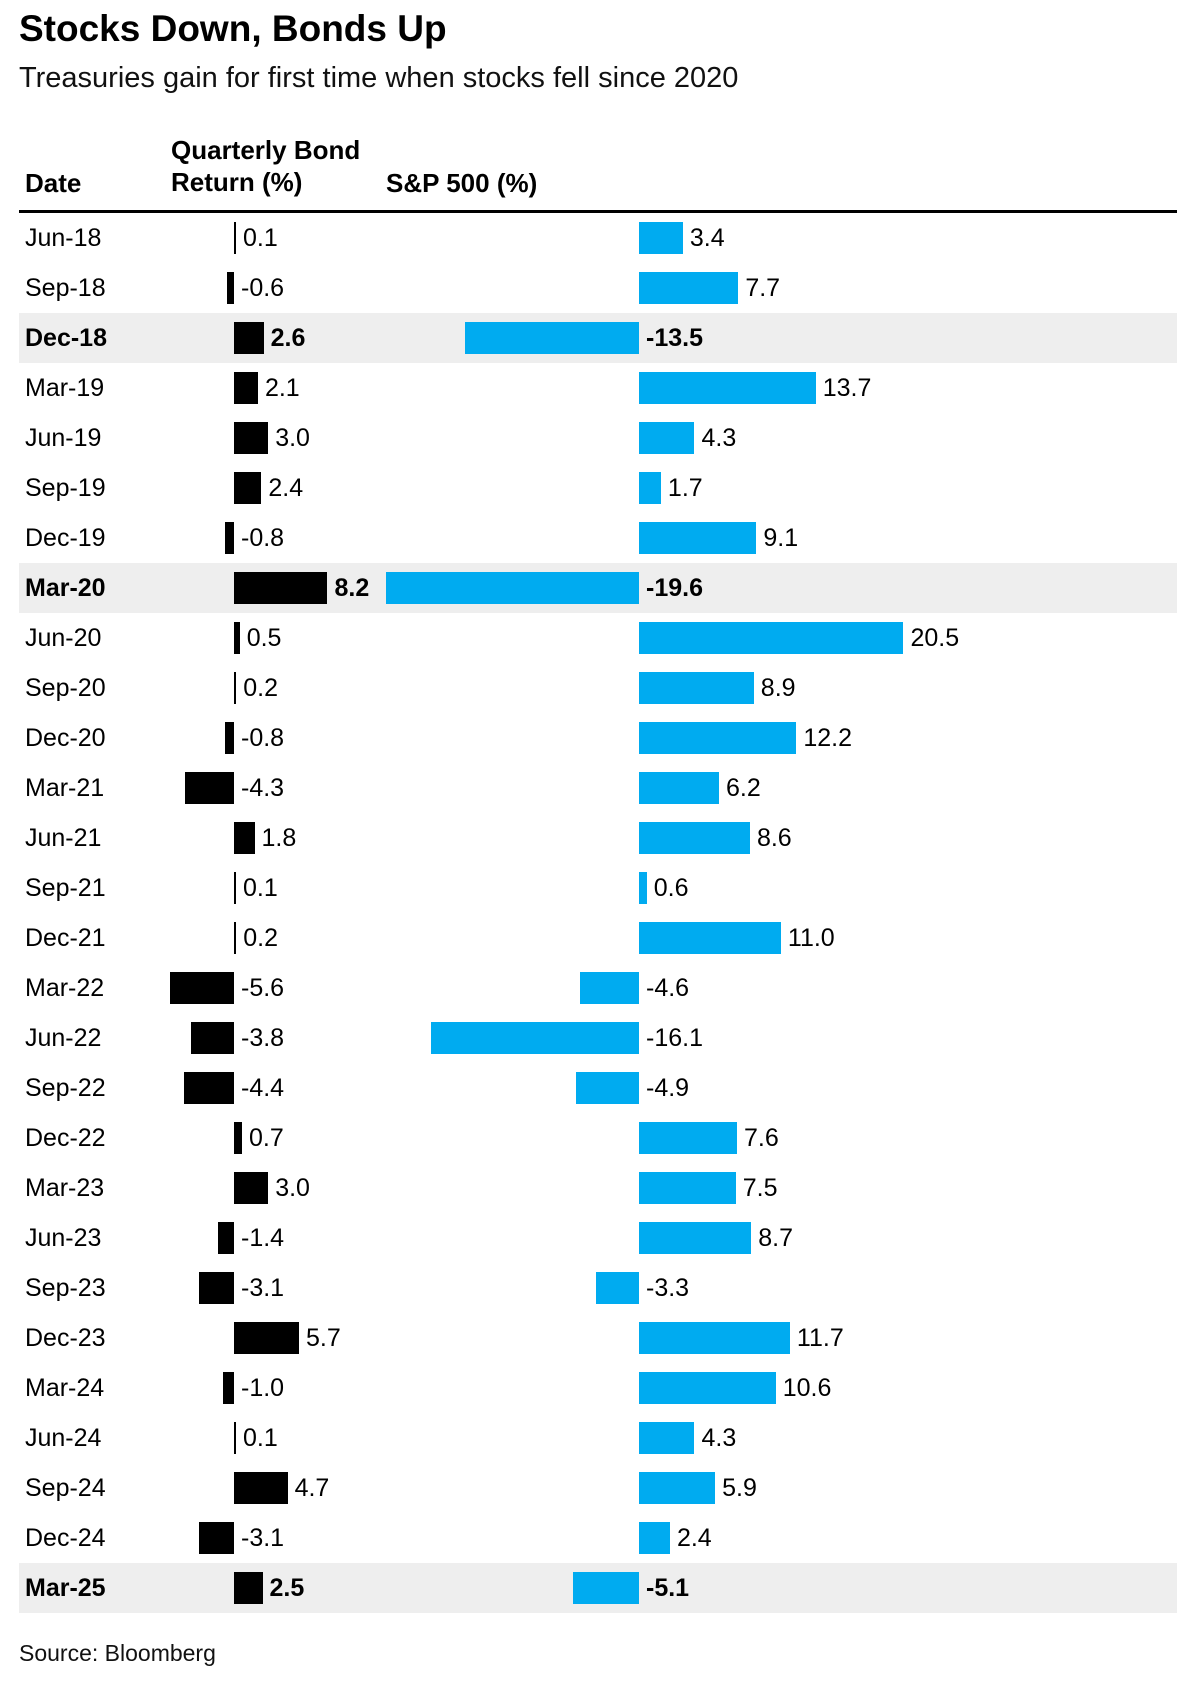 This screenshot has width=1195, height=1687. I want to click on bond-return-value-label: 3.0, so click(292, 438).